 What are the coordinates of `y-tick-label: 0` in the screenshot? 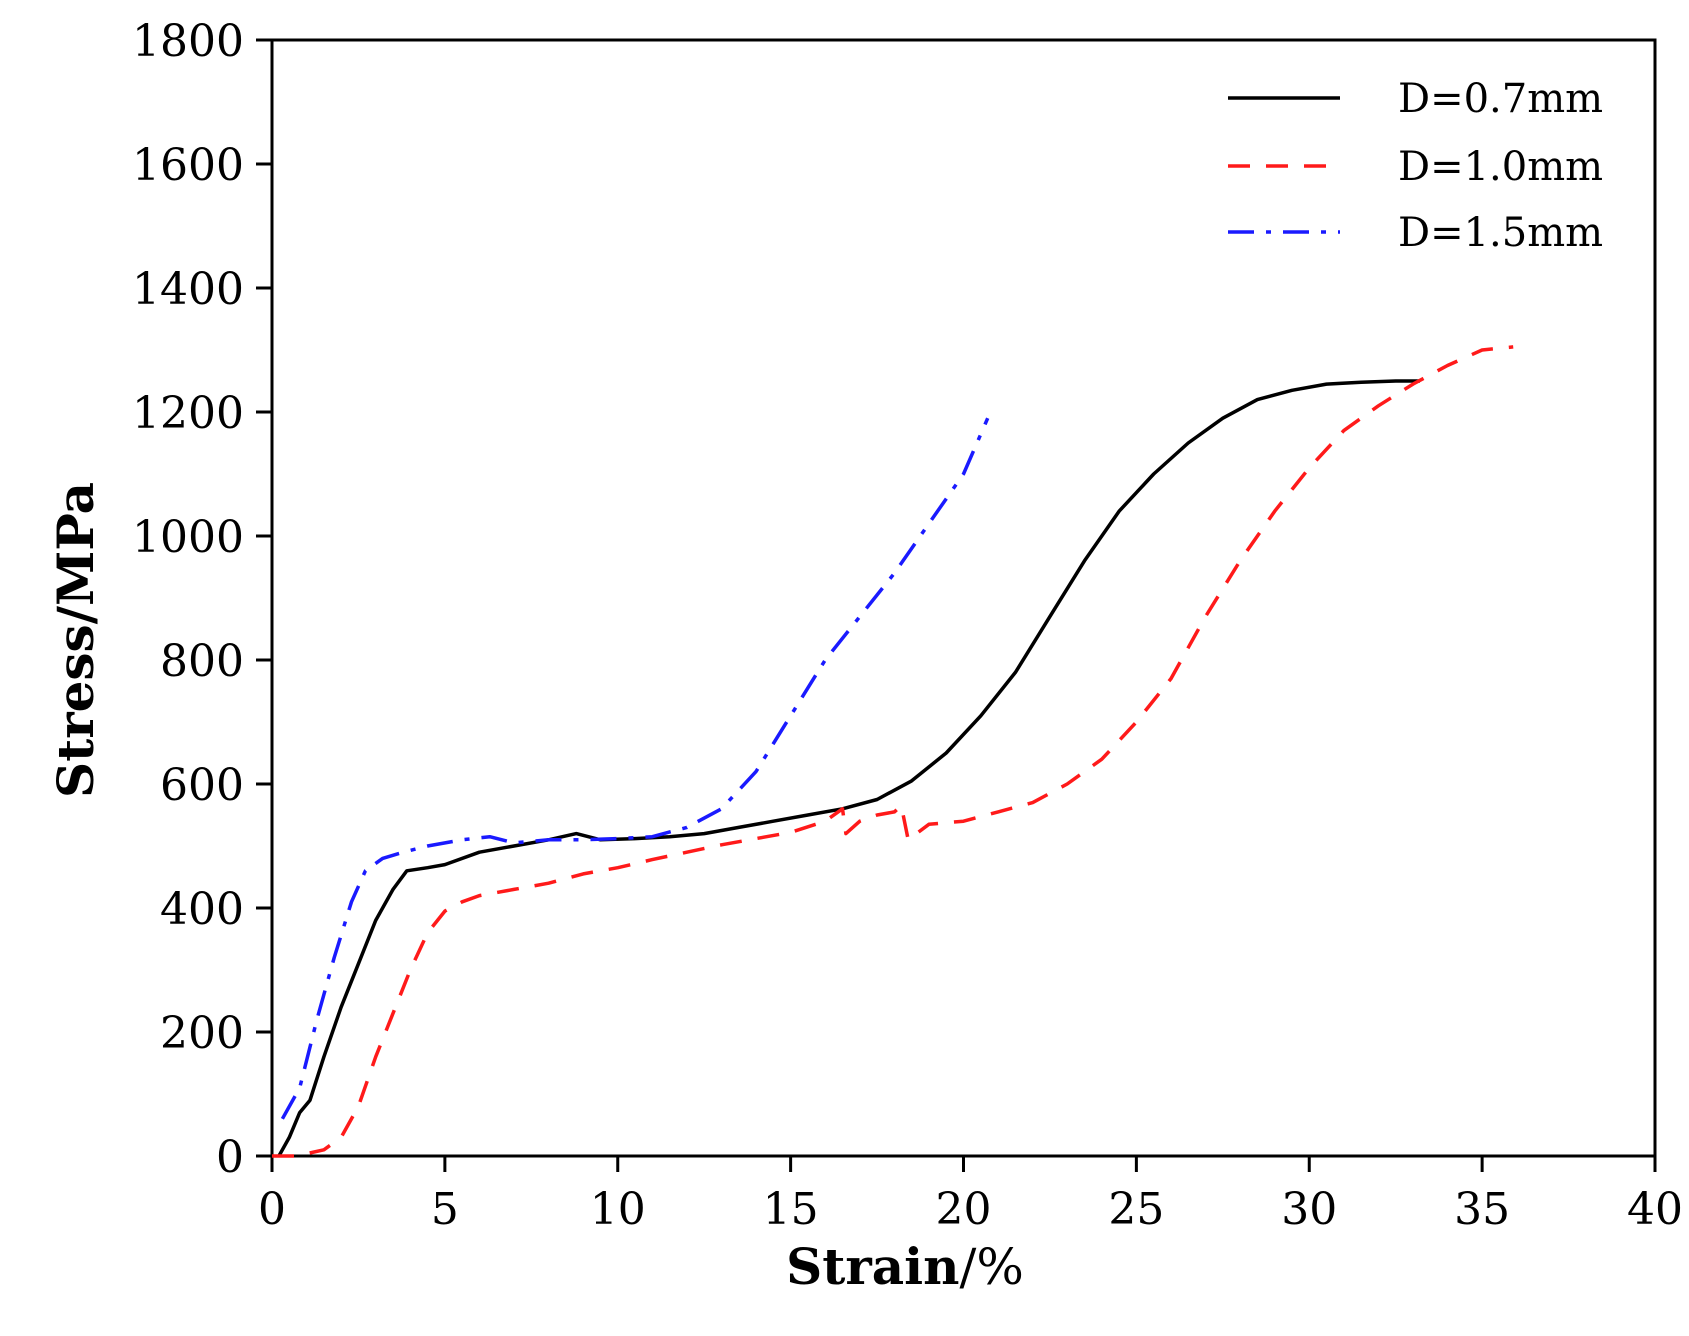 It's located at (230, 1157).